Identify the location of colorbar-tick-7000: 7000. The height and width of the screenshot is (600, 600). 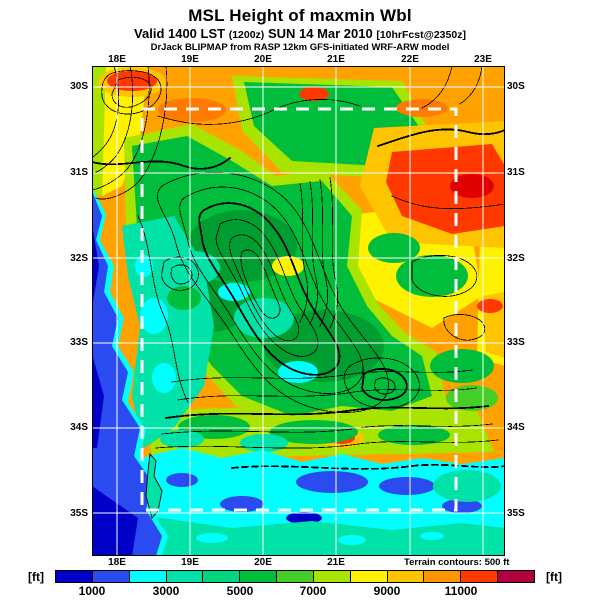
(313, 591).